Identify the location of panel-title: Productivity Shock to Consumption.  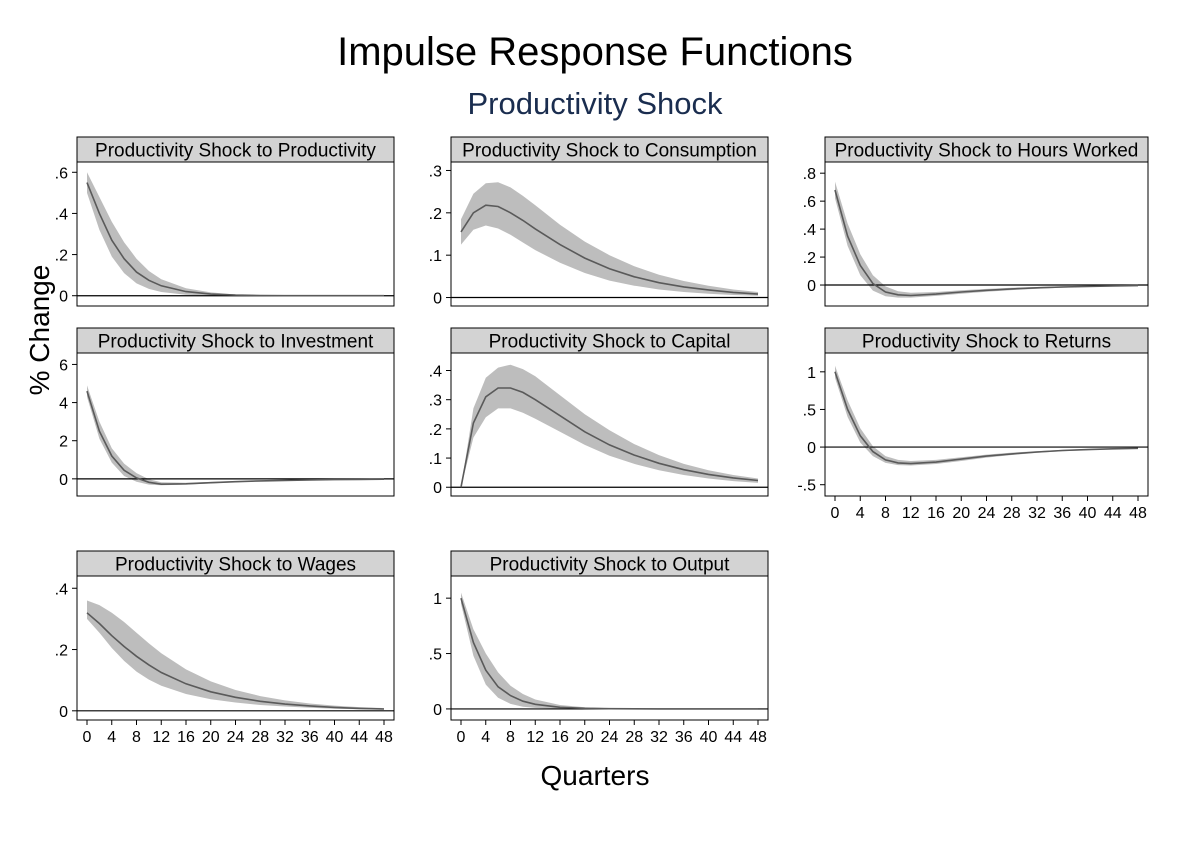
(609, 151).